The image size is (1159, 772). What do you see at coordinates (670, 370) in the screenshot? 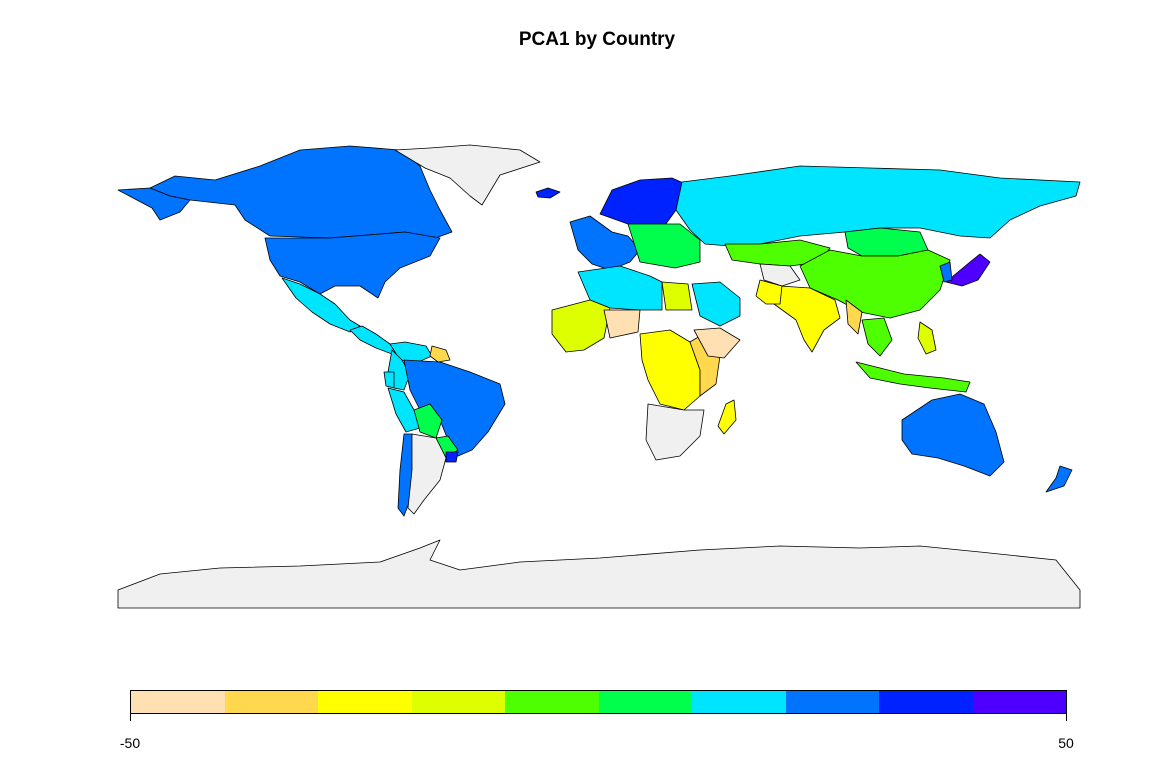
I see `region-central-africa` at bounding box center [670, 370].